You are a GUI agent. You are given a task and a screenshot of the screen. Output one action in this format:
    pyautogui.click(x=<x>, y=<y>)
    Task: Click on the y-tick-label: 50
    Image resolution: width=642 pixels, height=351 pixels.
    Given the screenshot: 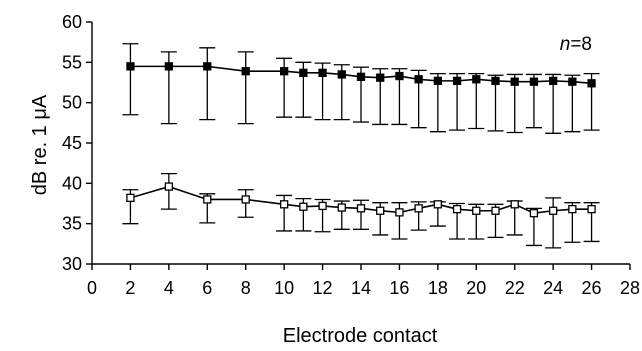 What is the action you would take?
    pyautogui.click(x=72, y=103)
    